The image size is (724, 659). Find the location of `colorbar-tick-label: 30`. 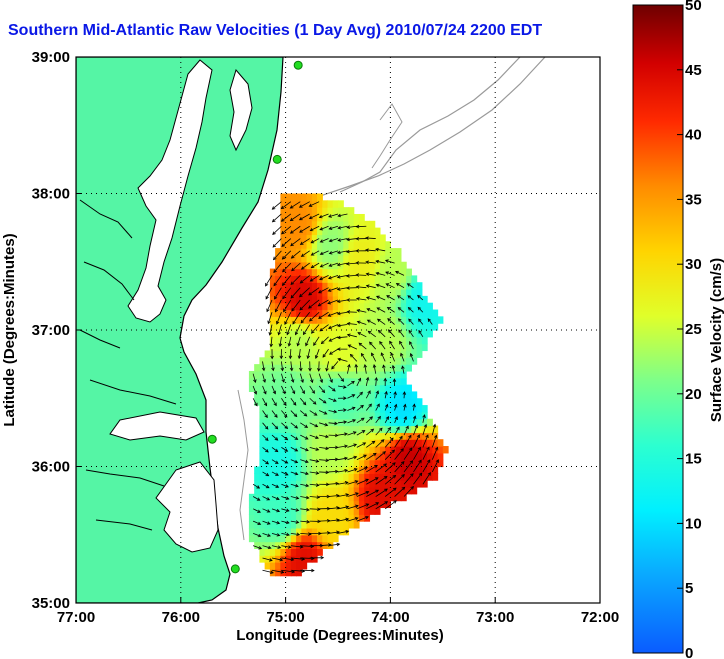

colorbar-tick-label: 30 is located at coordinates (693, 264).